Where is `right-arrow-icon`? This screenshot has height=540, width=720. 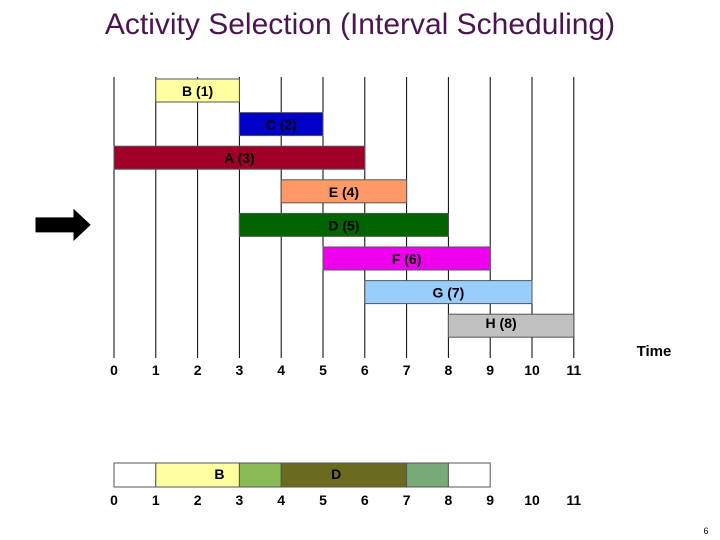
right-arrow-icon is located at coordinates (63, 225).